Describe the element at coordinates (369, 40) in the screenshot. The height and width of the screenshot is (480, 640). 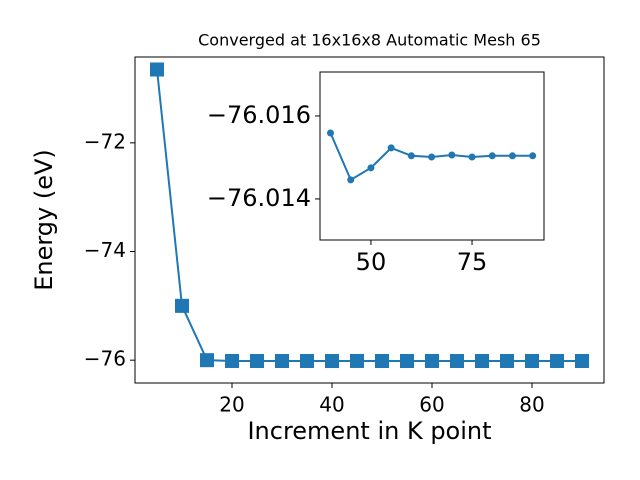
I see `chart-title: Converged at 16x16x8 Automatic Mesh 65` at that location.